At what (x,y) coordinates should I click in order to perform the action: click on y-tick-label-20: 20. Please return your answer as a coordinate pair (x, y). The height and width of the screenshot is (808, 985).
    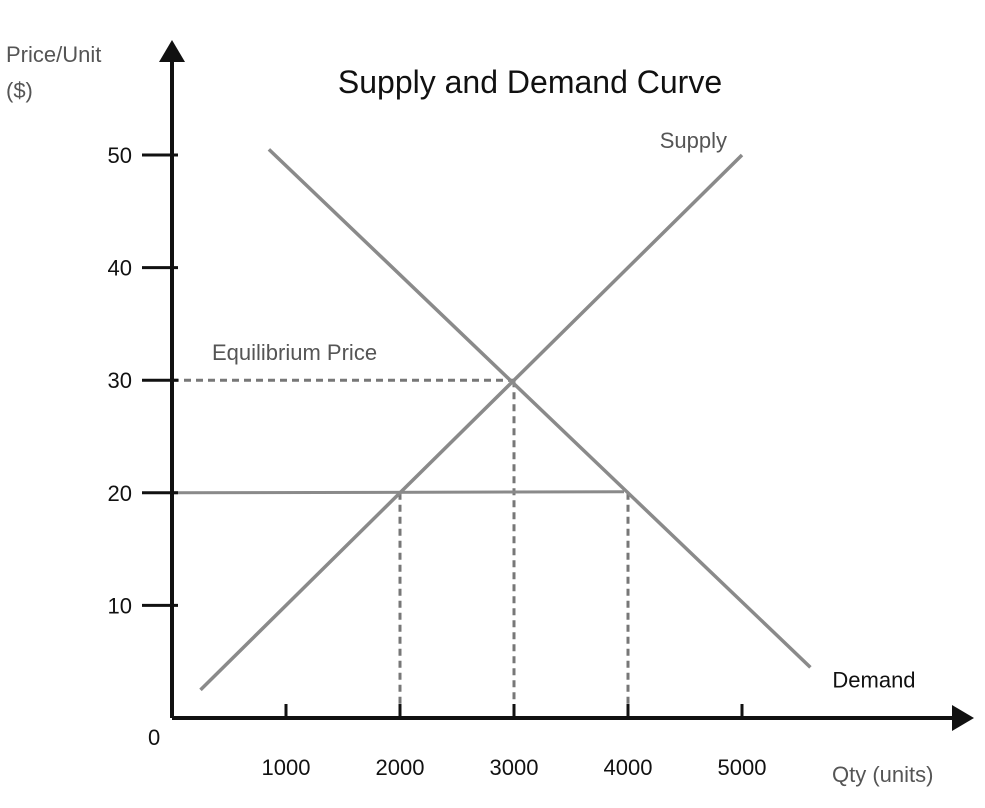
    Looking at the image, I should click on (120, 493).